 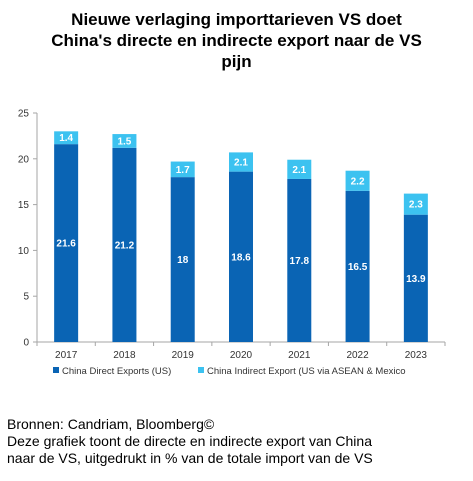 What do you see at coordinates (357, 355) in the screenshot?
I see `x-tick-label: 2022` at bounding box center [357, 355].